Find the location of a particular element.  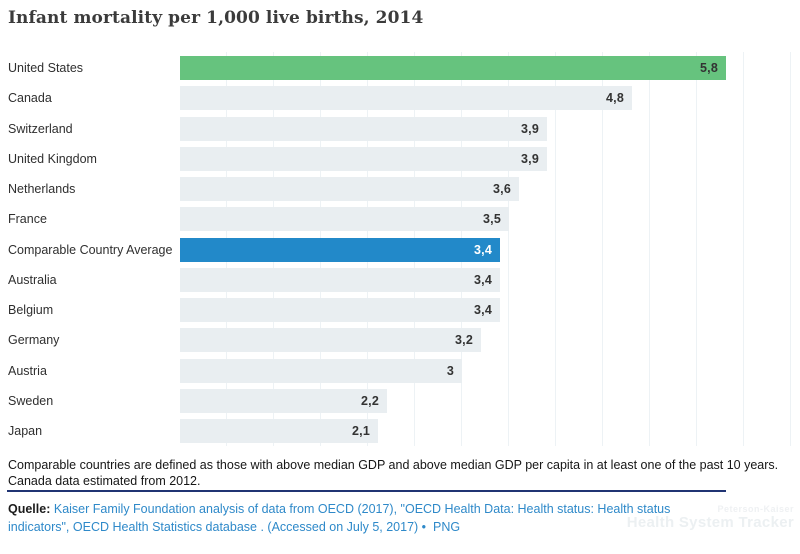

category-label: Austria is located at coordinates (27, 370).